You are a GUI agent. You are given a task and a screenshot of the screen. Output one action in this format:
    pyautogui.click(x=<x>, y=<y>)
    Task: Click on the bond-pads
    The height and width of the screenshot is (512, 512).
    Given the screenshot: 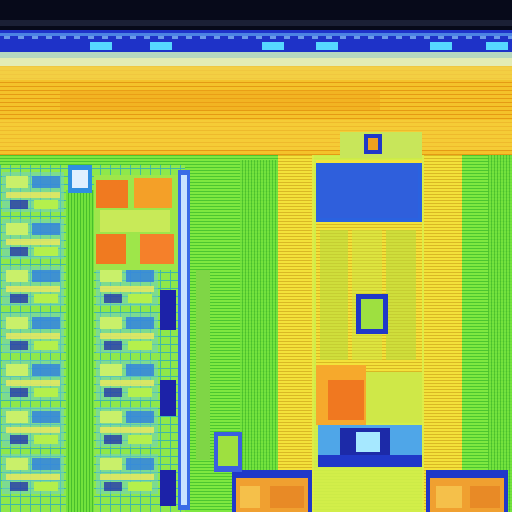 What is the action you would take?
    pyautogui.click(x=258, y=43)
    